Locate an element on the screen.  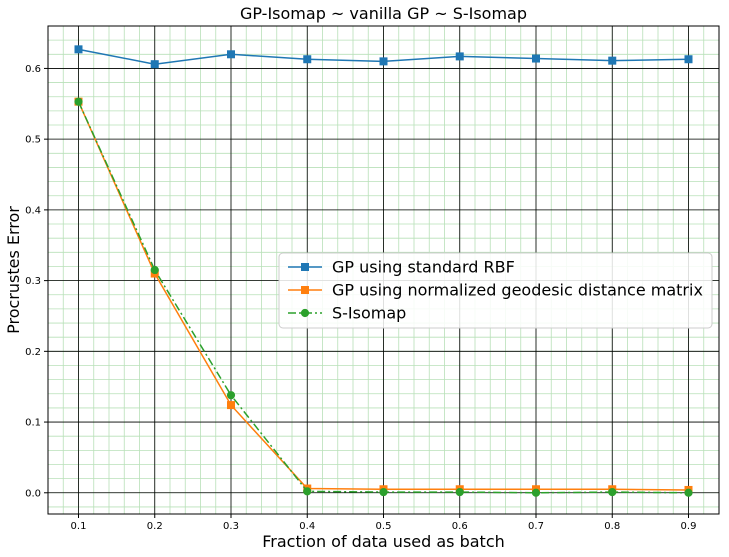
x-tick-label: 0.9 is located at coordinates (689, 526).